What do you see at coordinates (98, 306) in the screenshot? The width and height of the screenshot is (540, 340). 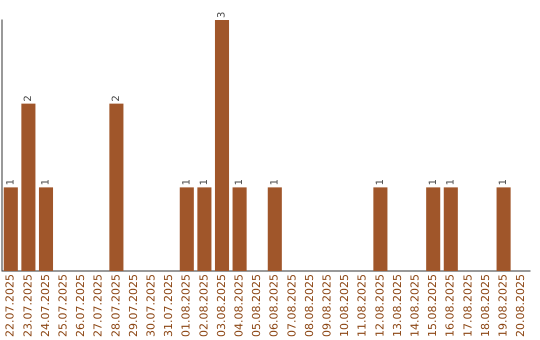 I see `x-tick-label: 27.07.2025` at bounding box center [98, 306].